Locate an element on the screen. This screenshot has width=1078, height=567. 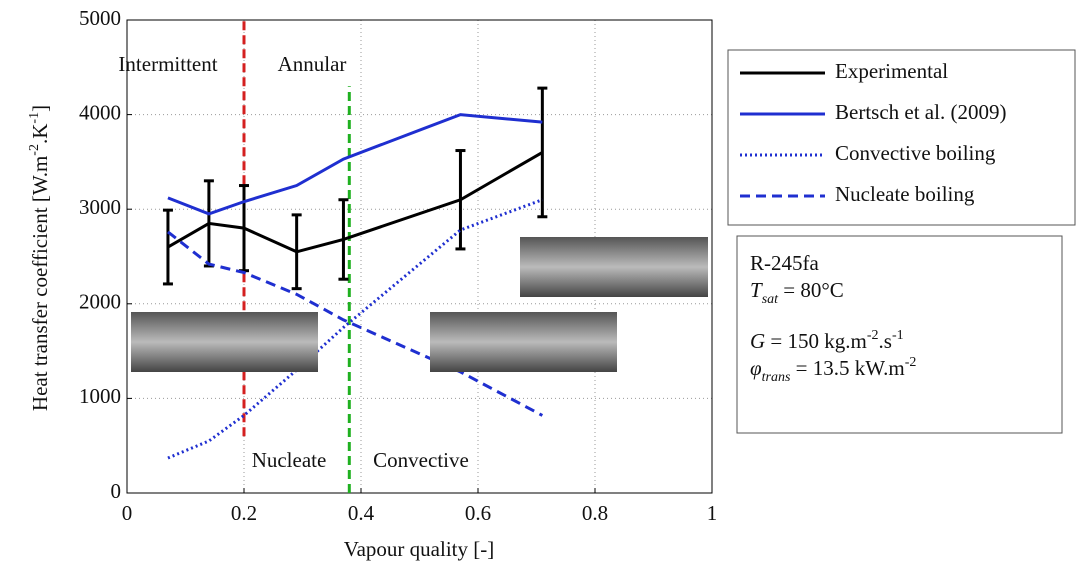
text-part: T is located at coordinates (756, 290).